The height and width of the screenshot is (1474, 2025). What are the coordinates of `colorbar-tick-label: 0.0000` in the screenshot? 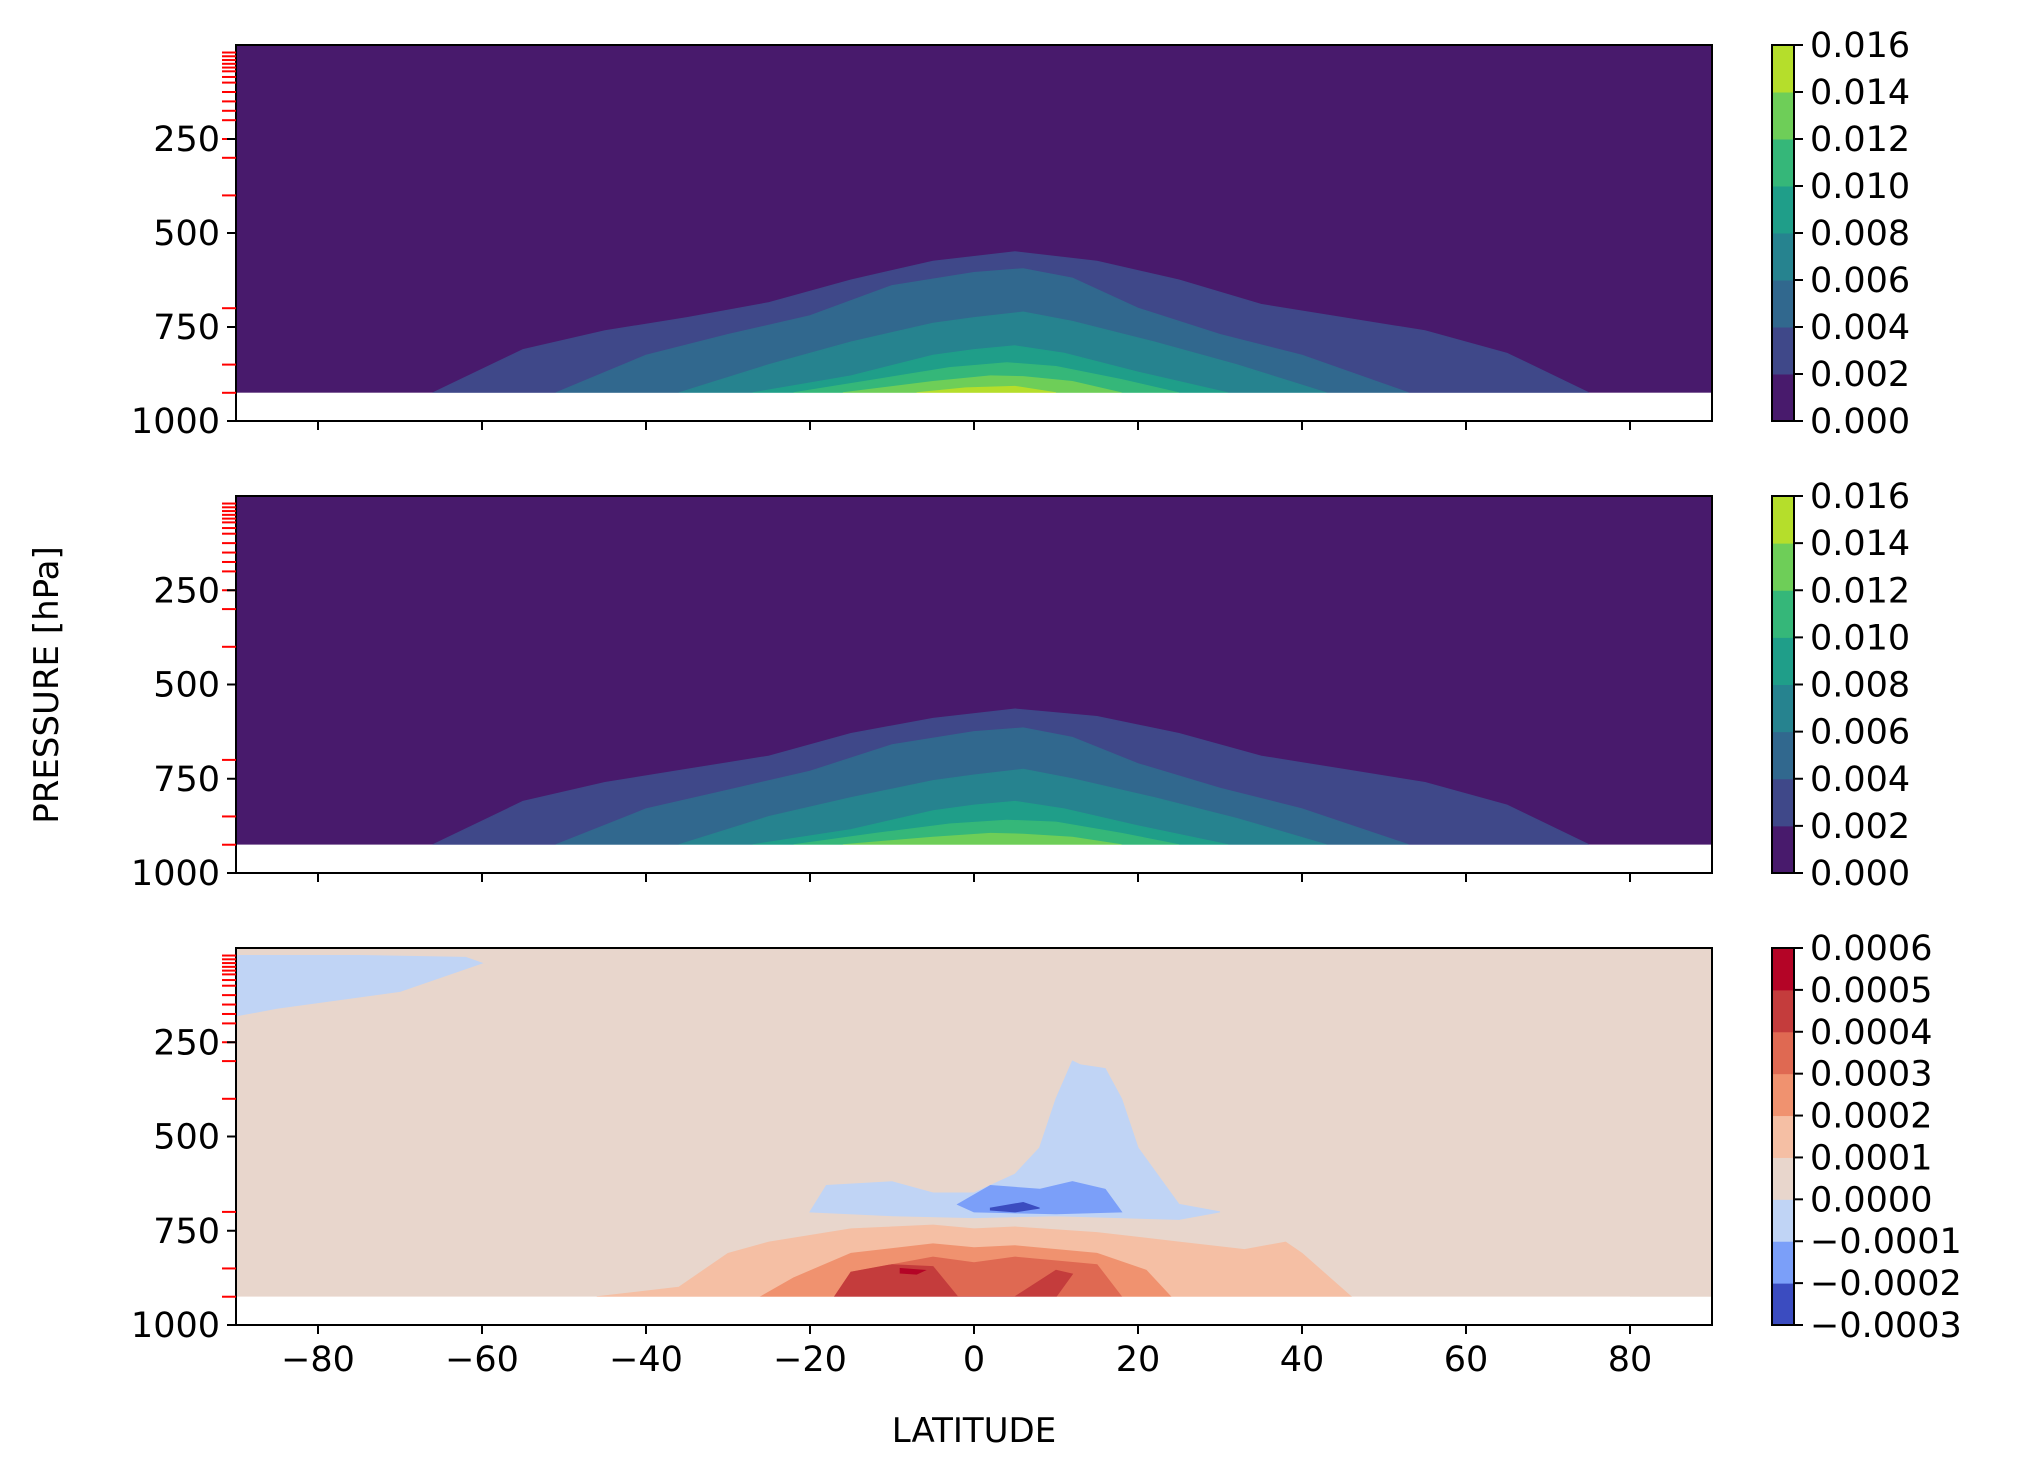 It's located at (1871, 1200).